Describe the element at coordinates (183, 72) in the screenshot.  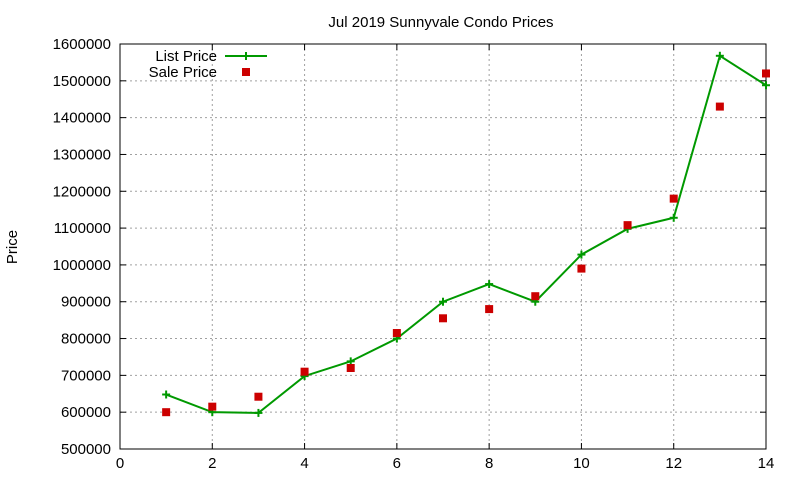
I see `legend-label-sale-price: Sale Price` at that location.